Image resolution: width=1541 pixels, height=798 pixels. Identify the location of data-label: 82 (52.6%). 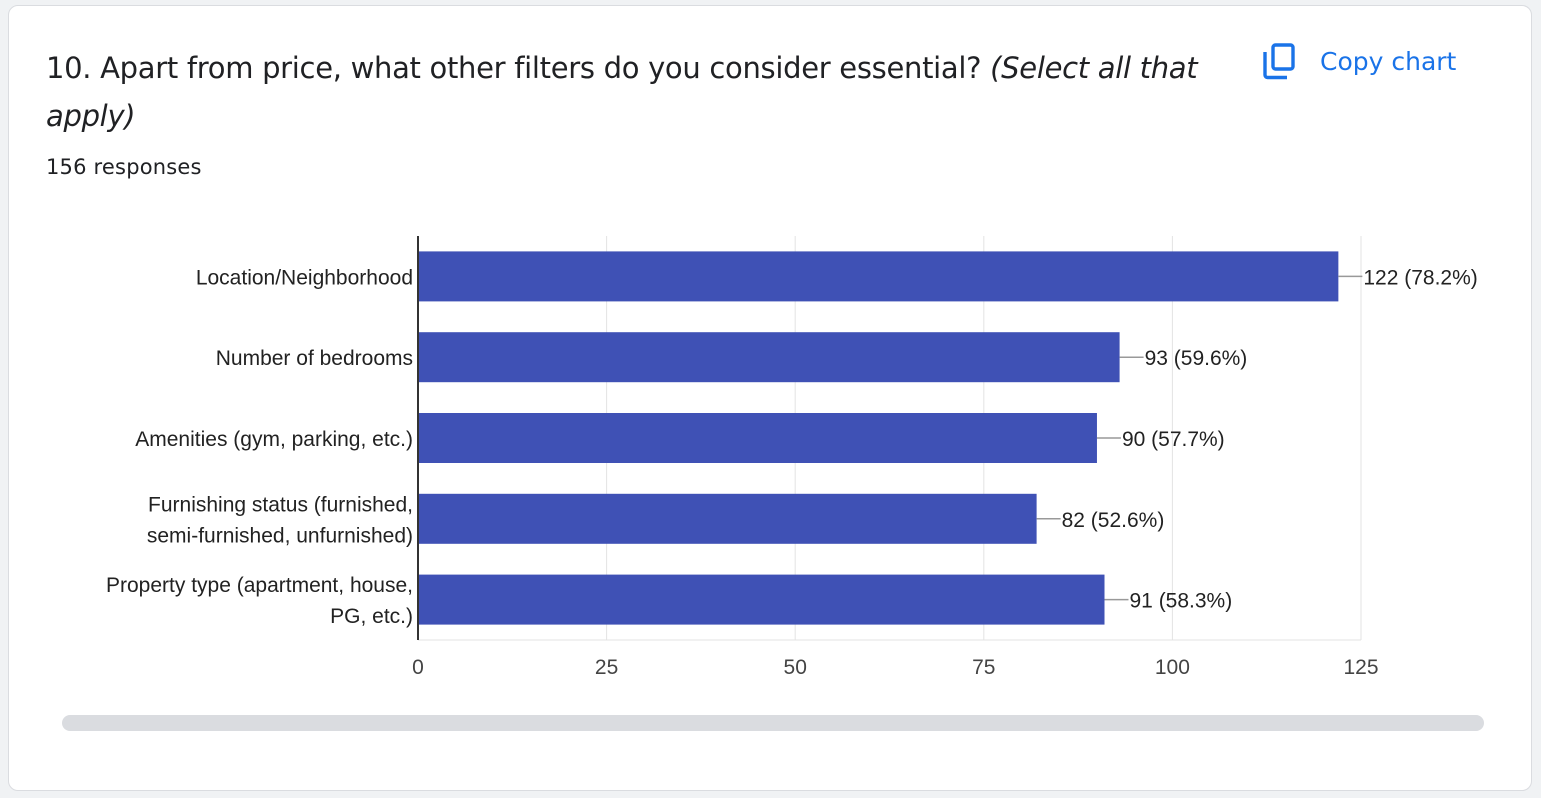
(1113, 520).